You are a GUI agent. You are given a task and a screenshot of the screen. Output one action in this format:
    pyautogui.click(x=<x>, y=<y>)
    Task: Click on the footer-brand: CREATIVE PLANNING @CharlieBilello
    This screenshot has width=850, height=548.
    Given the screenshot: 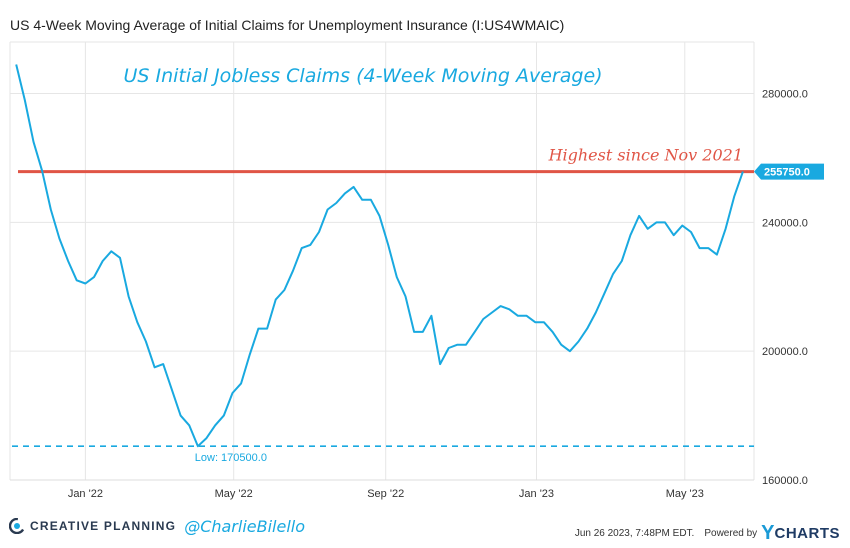 What is the action you would take?
    pyautogui.click(x=157, y=526)
    